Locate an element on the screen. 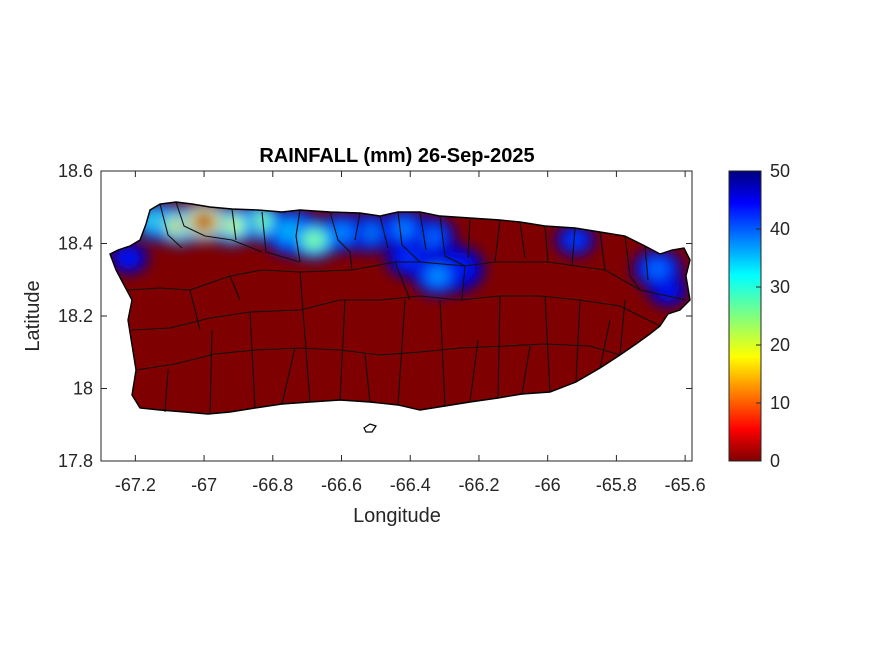 The width and height of the screenshot is (875, 656). y-axis-label: Latitude is located at coordinates (33, 315).